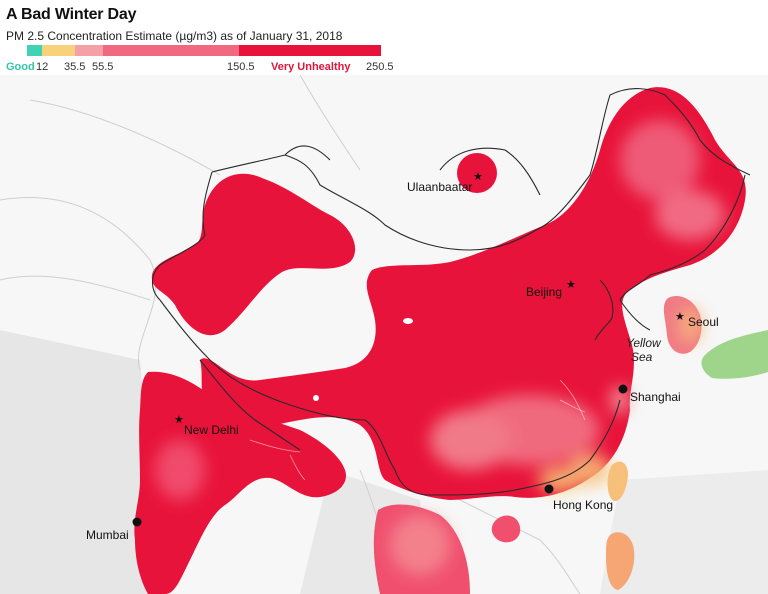  I want to click on sea-label-yellow: Yellow, so click(644, 343).